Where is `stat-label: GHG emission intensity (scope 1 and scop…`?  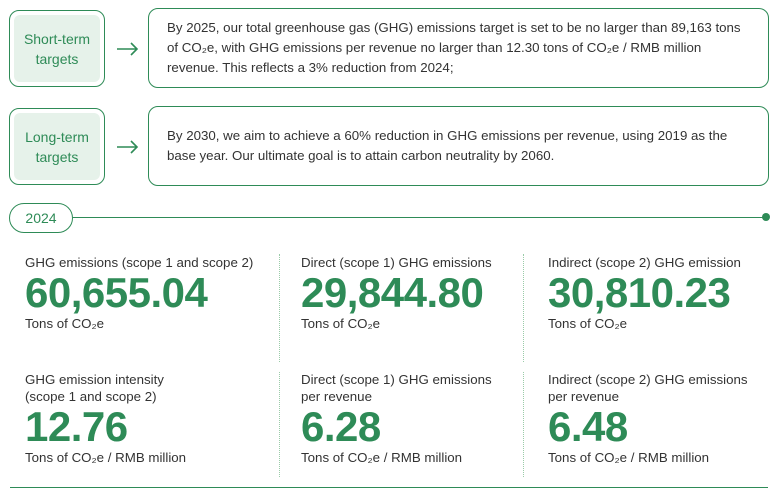
stat-label: GHG emission intensity (scope 1 and scop… is located at coordinates (94, 388).